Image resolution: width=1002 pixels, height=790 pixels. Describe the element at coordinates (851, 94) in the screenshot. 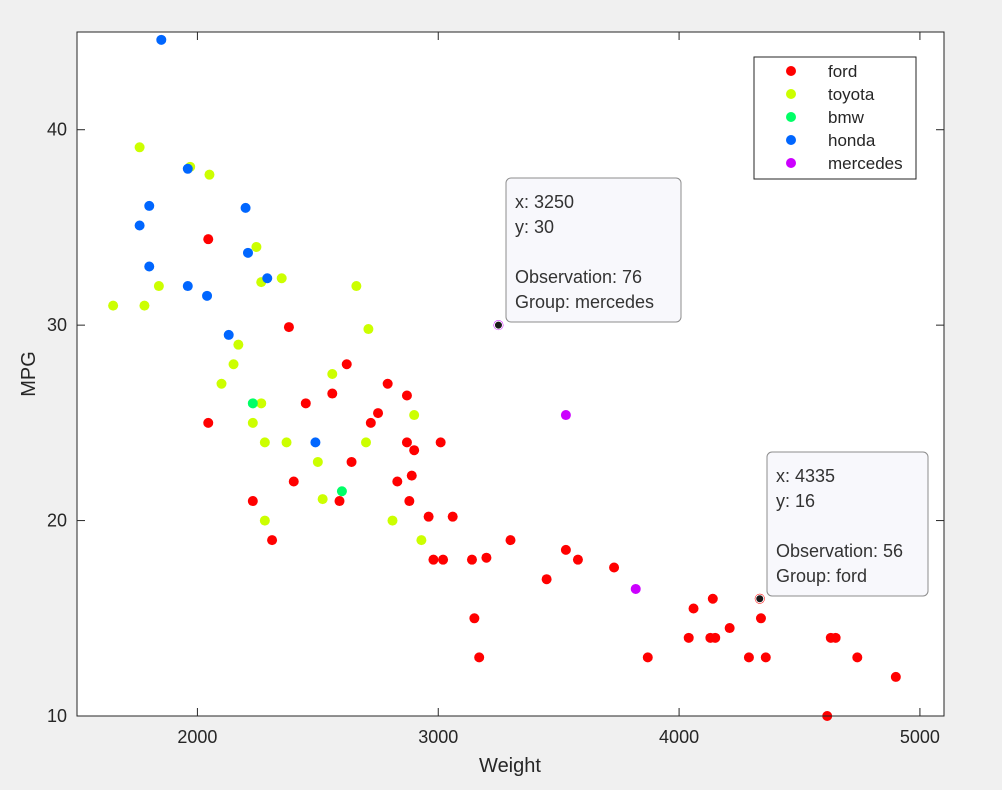

I see `legend-label: toyota` at that location.